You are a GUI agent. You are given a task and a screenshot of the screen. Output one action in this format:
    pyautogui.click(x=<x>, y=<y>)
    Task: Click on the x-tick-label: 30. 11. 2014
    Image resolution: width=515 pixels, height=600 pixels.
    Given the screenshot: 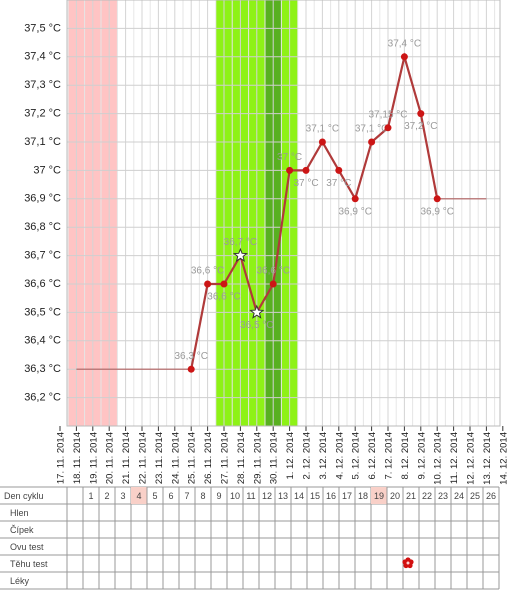 What is the action you would take?
    pyautogui.click(x=274, y=458)
    